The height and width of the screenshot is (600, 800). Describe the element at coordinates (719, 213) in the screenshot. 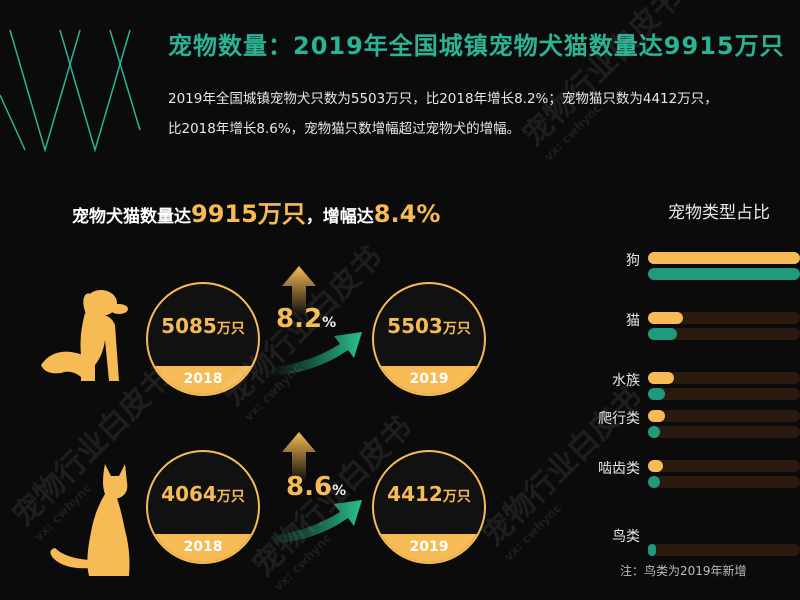

I see `chart-title: 宠物类型占比` at that location.